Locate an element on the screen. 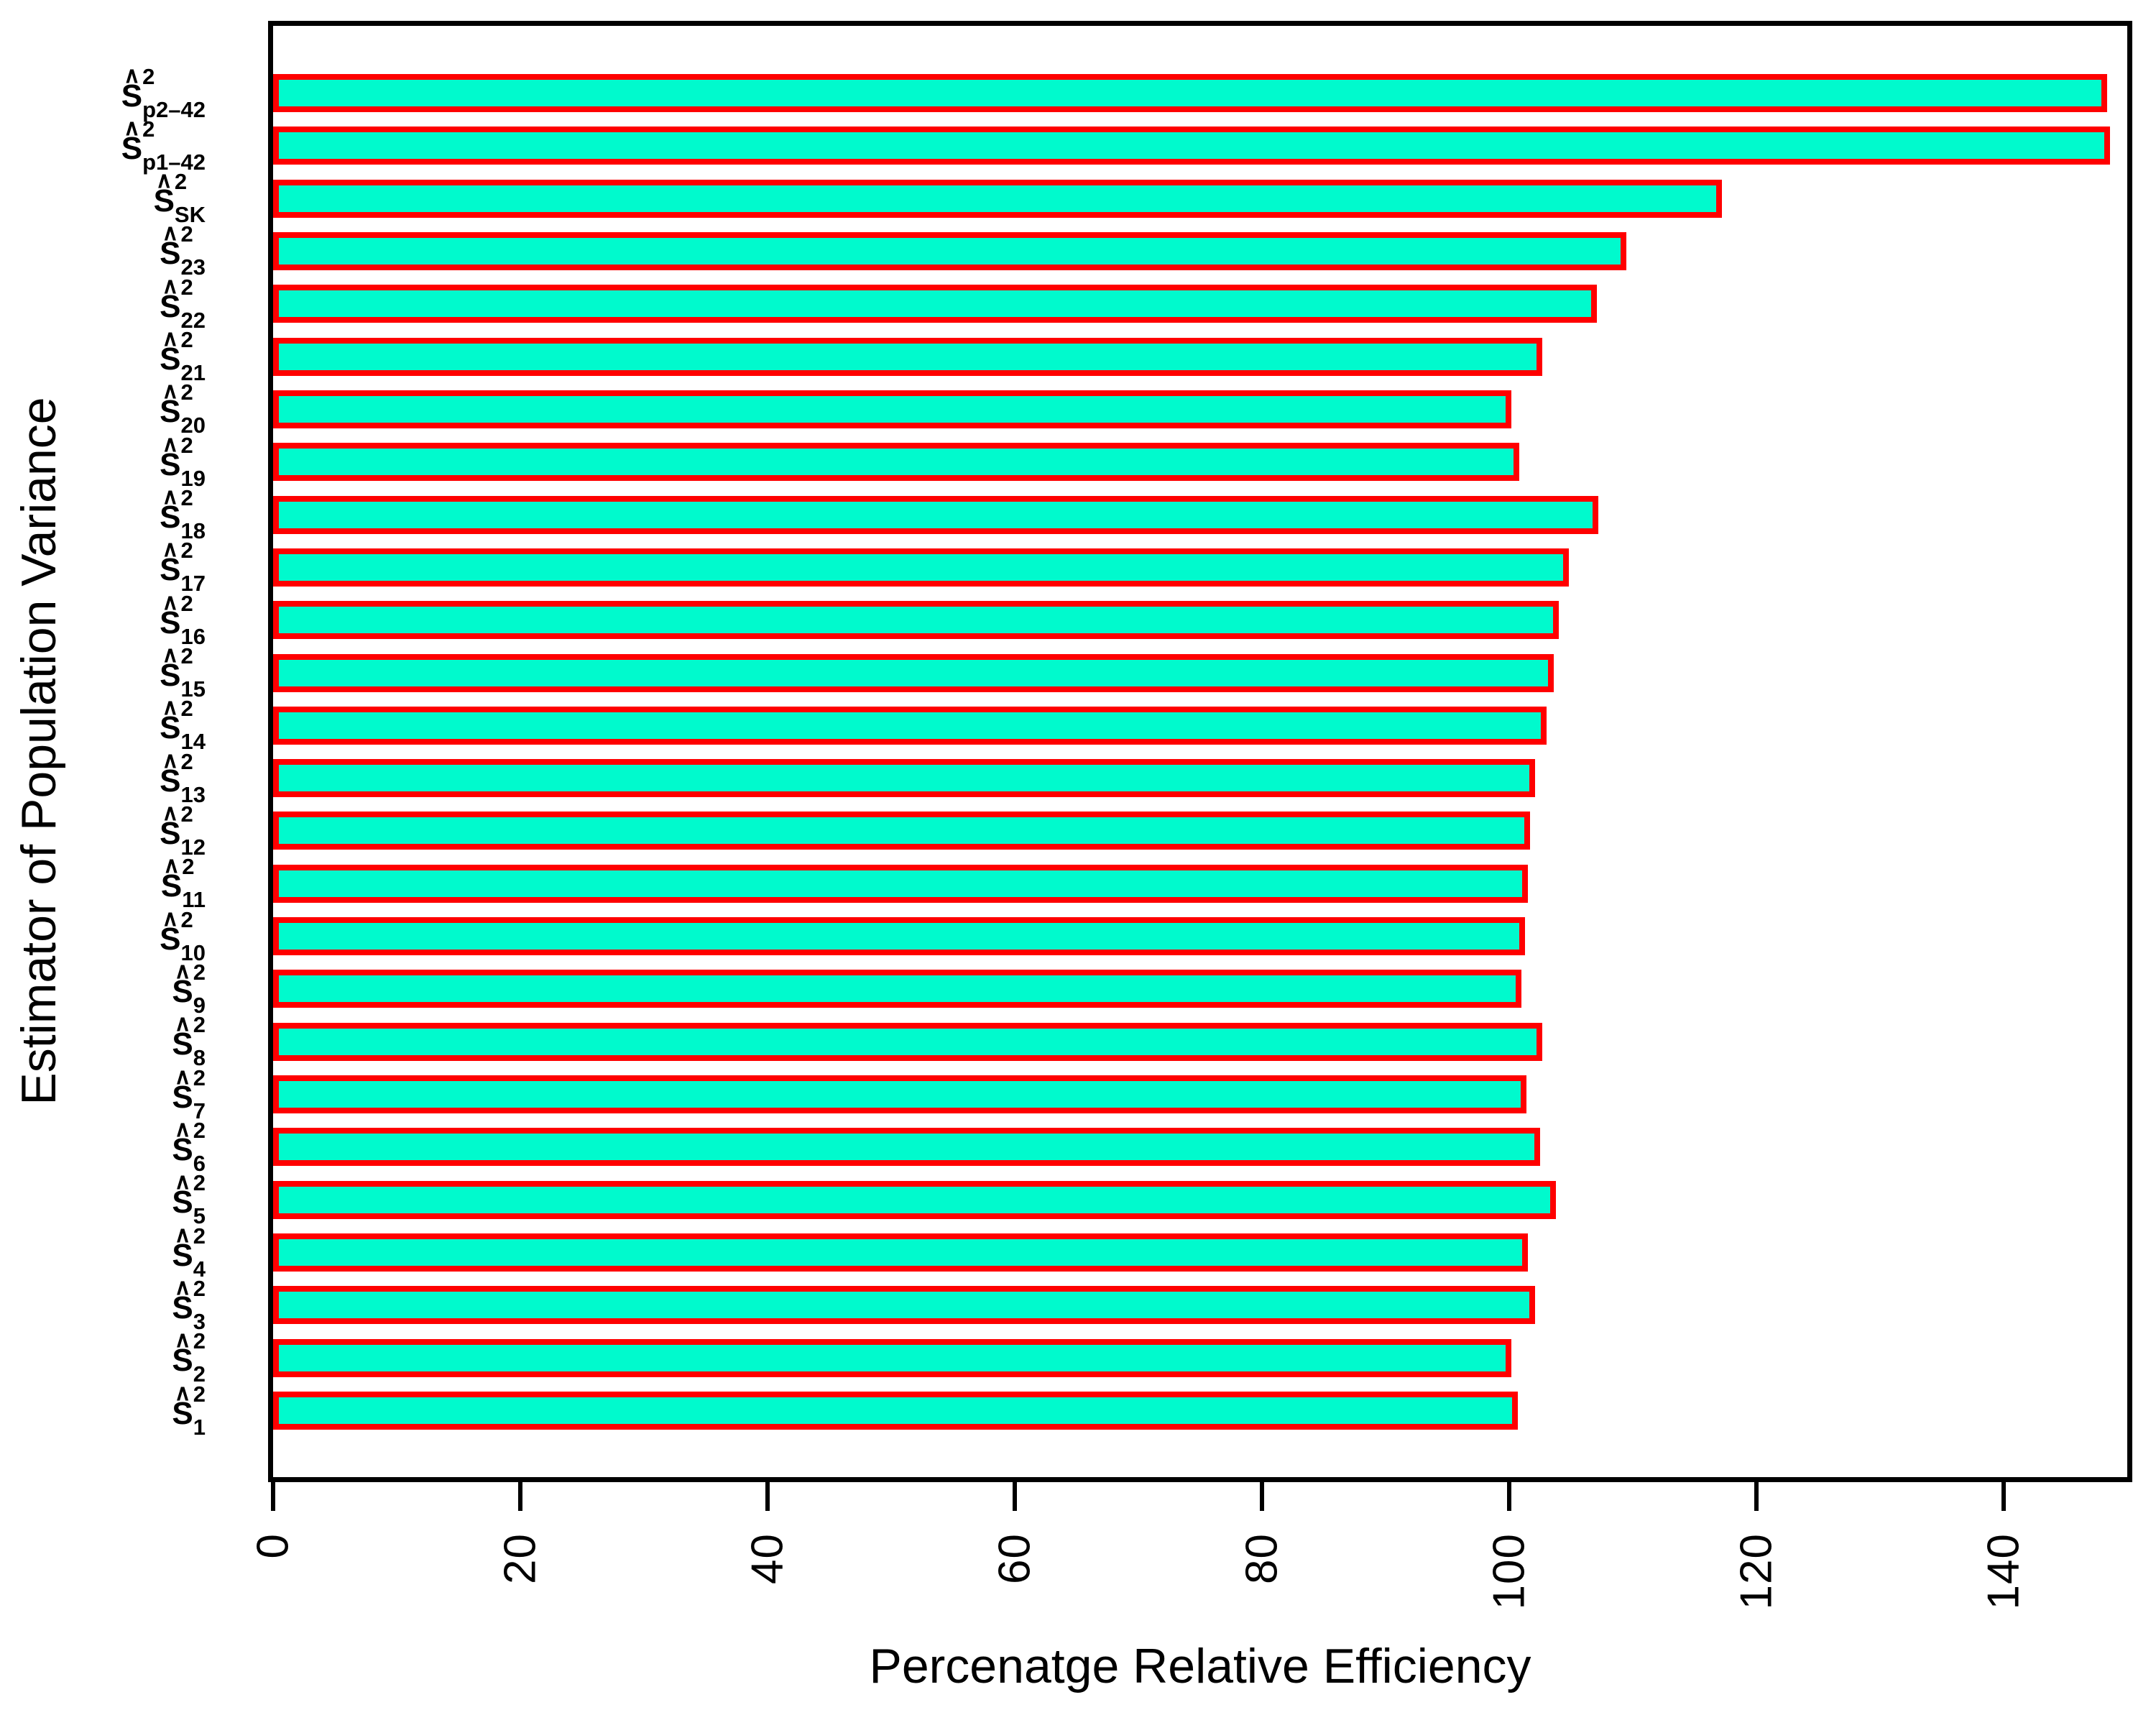 This screenshot has height=1710, width=2156. y-axis-label: ∧ S 2 11 is located at coordinates (183, 882).